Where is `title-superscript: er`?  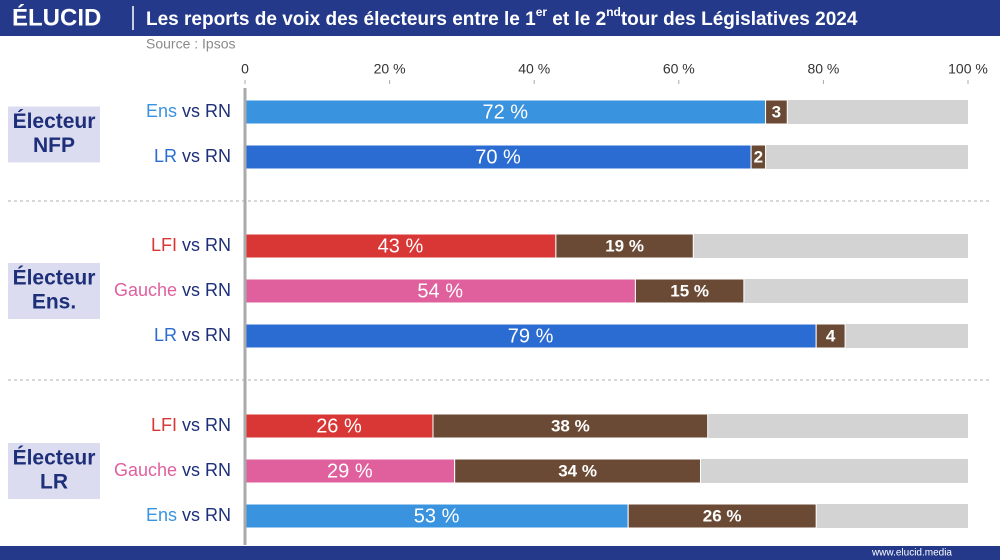 title-superscript: er is located at coordinates (542, 12).